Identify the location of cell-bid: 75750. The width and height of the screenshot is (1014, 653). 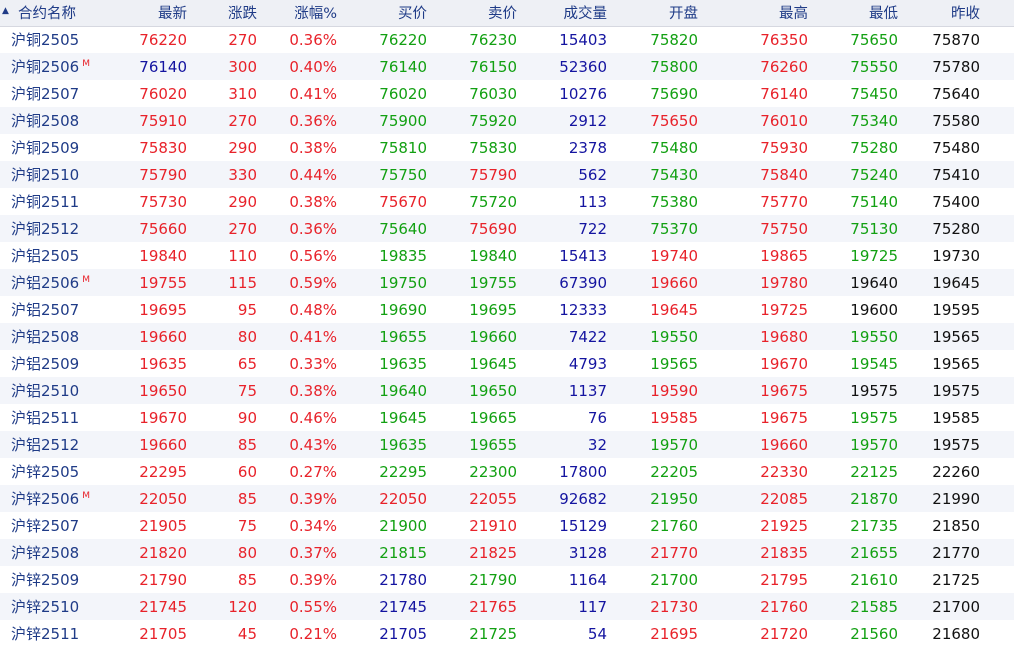
(403, 174).